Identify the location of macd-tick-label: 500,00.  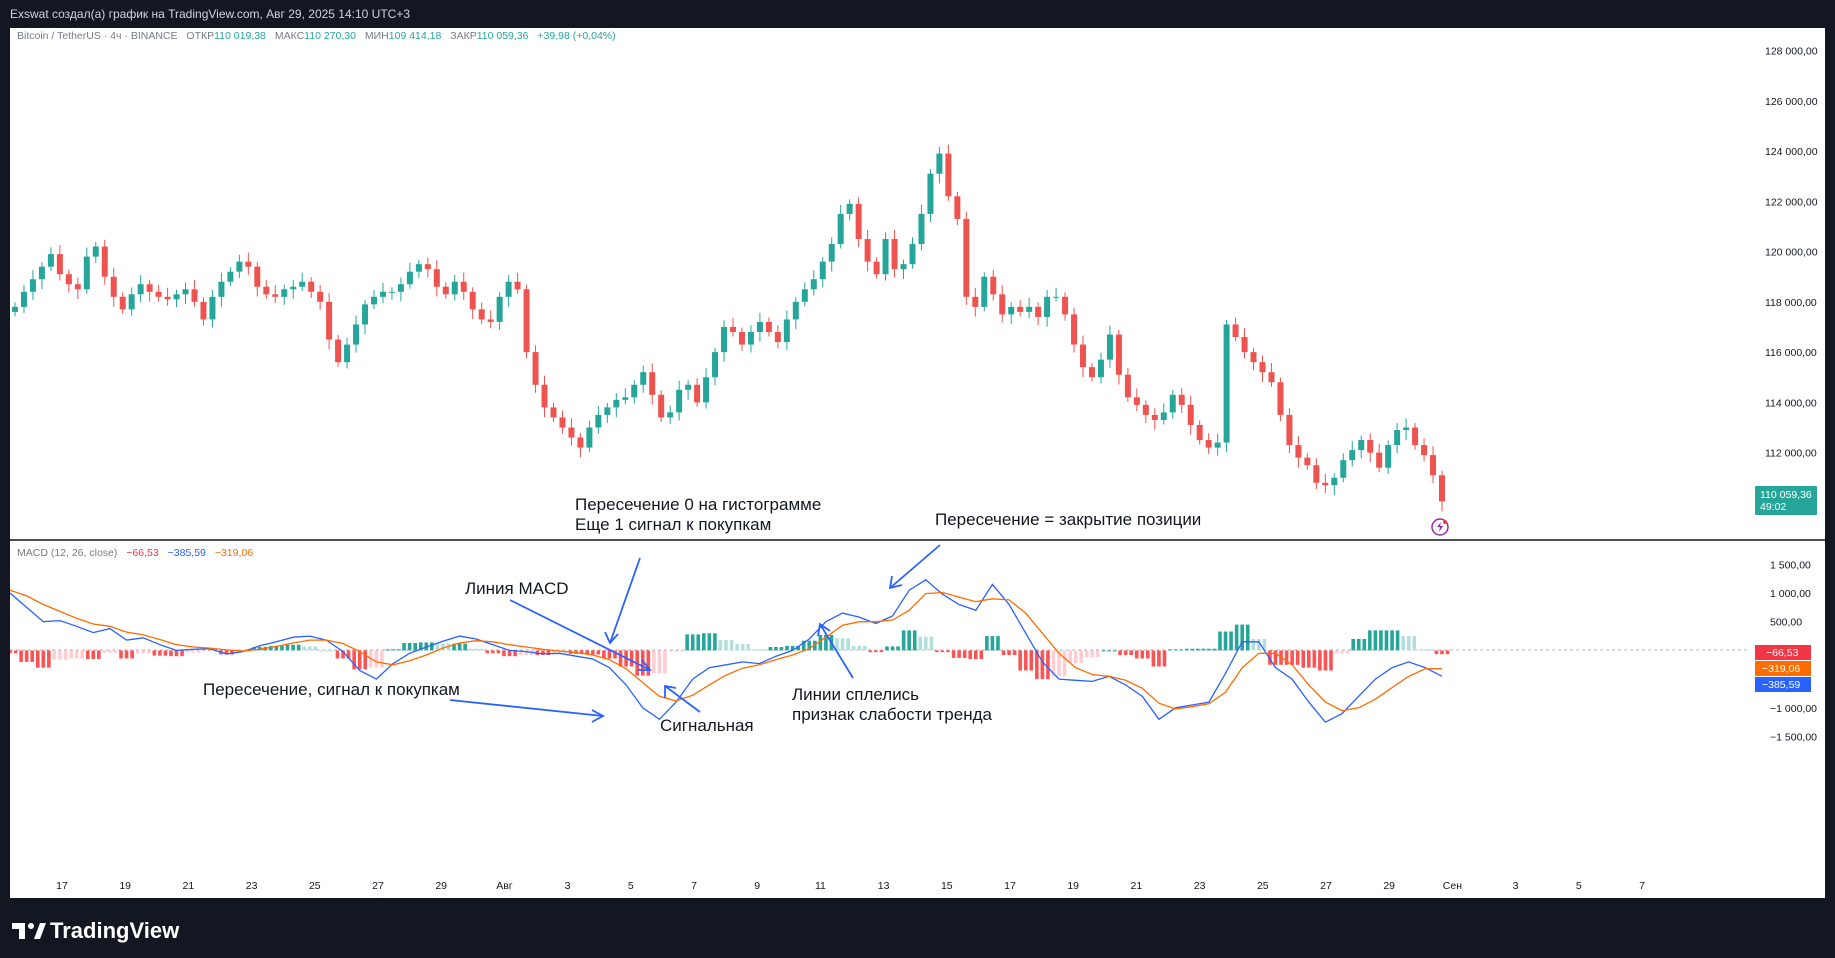
(1786, 623).